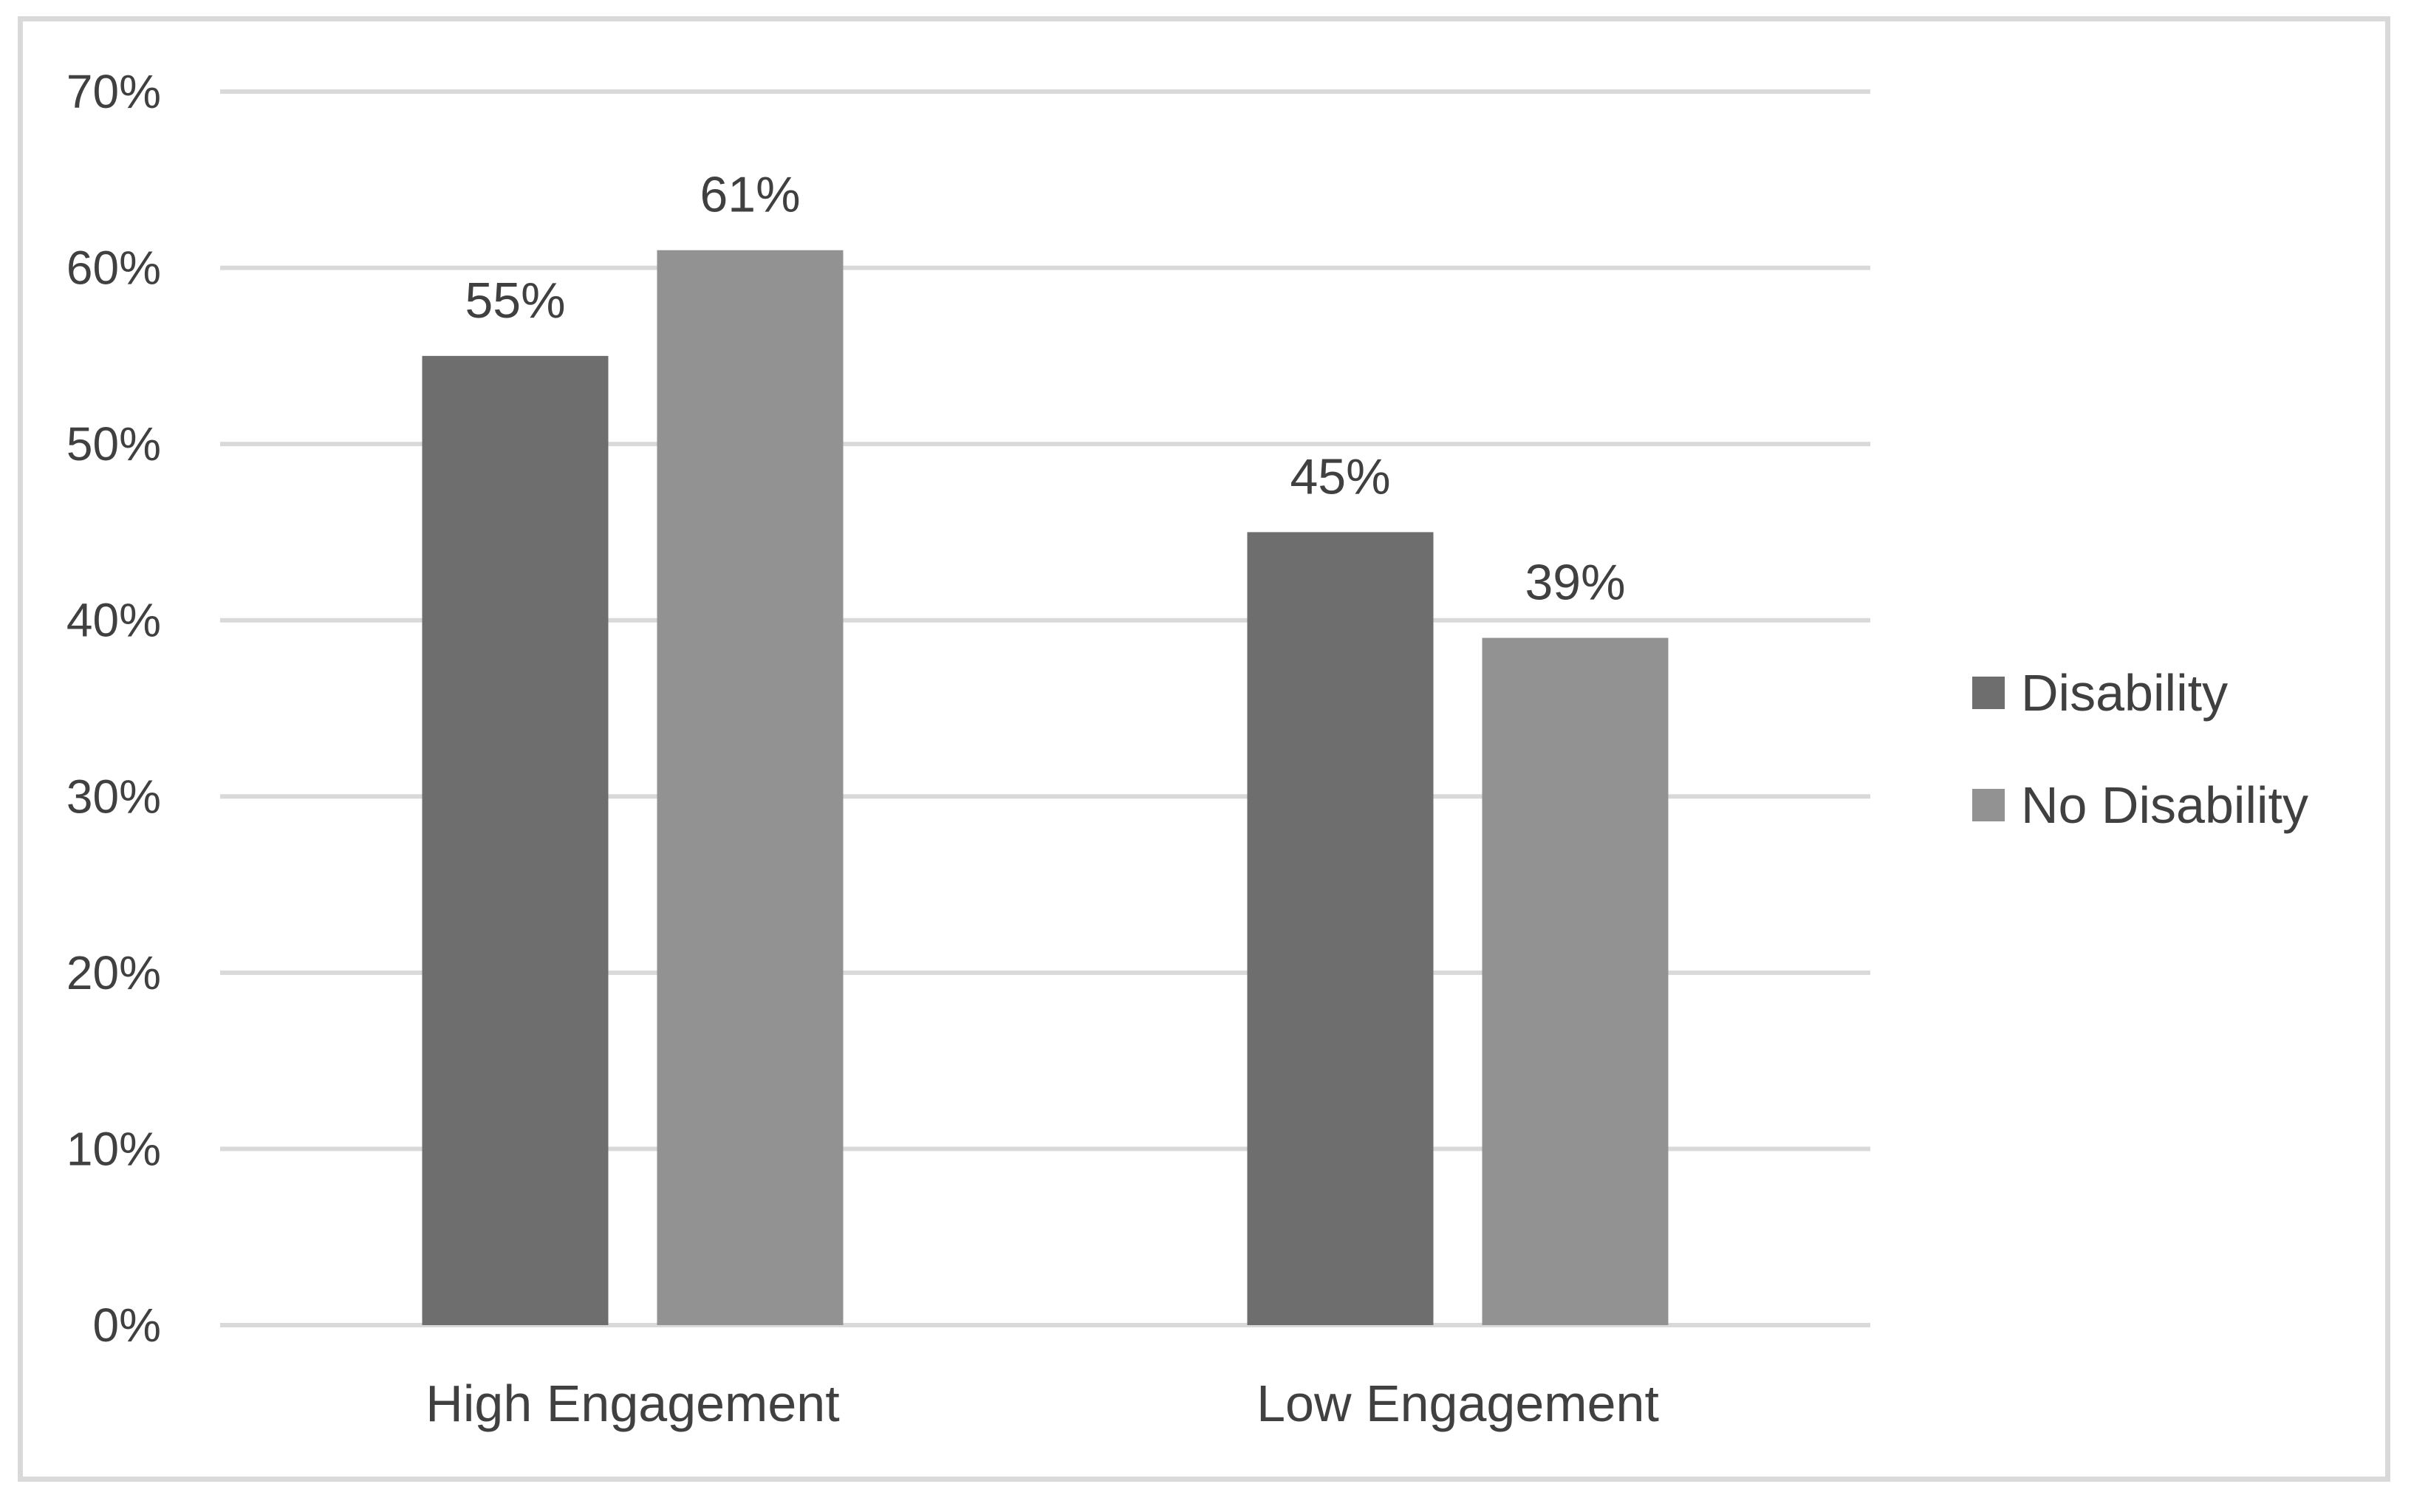 The image size is (2411, 1512). What do you see at coordinates (1988, 805) in the screenshot?
I see `legend-swatch-no-disability` at bounding box center [1988, 805].